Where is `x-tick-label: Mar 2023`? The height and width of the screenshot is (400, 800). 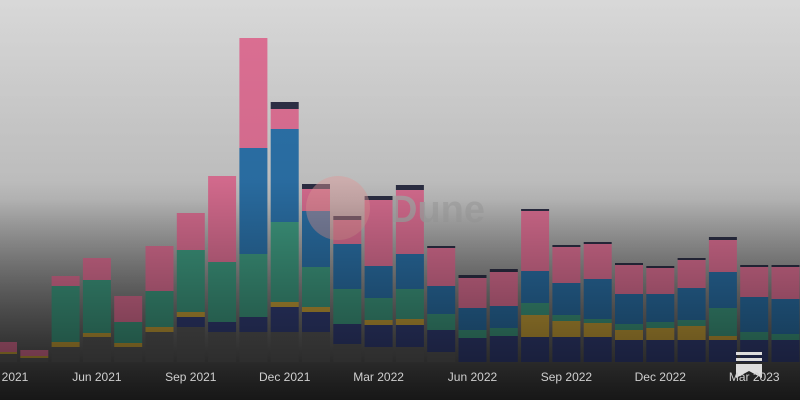
x-tick-label: Mar 2023 is located at coordinates (754, 377).